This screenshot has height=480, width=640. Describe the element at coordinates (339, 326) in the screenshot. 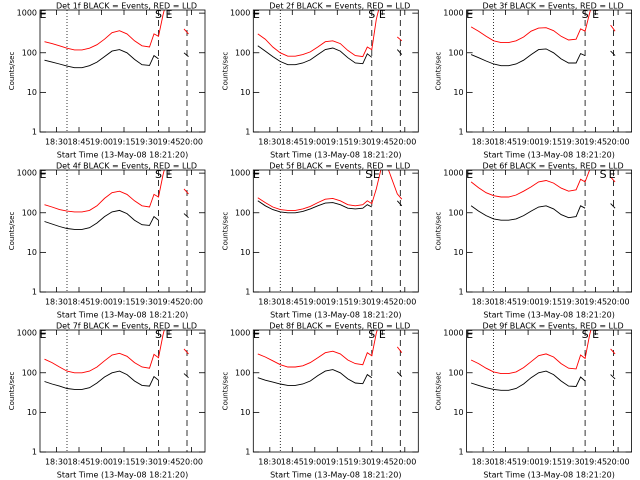

I see `chart-title: Det 8f BLACK = Events, RED = LLD` at that location.